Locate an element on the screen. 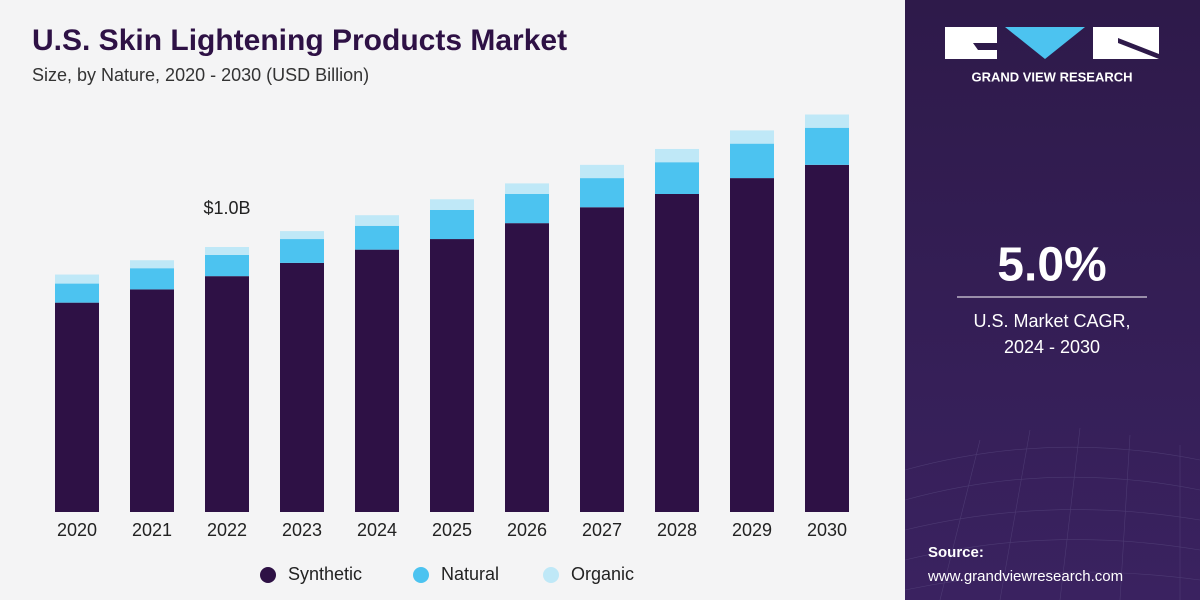 The height and width of the screenshot is (600, 1200). source-url: www.grandviewresearch.com is located at coordinates (1025, 576).